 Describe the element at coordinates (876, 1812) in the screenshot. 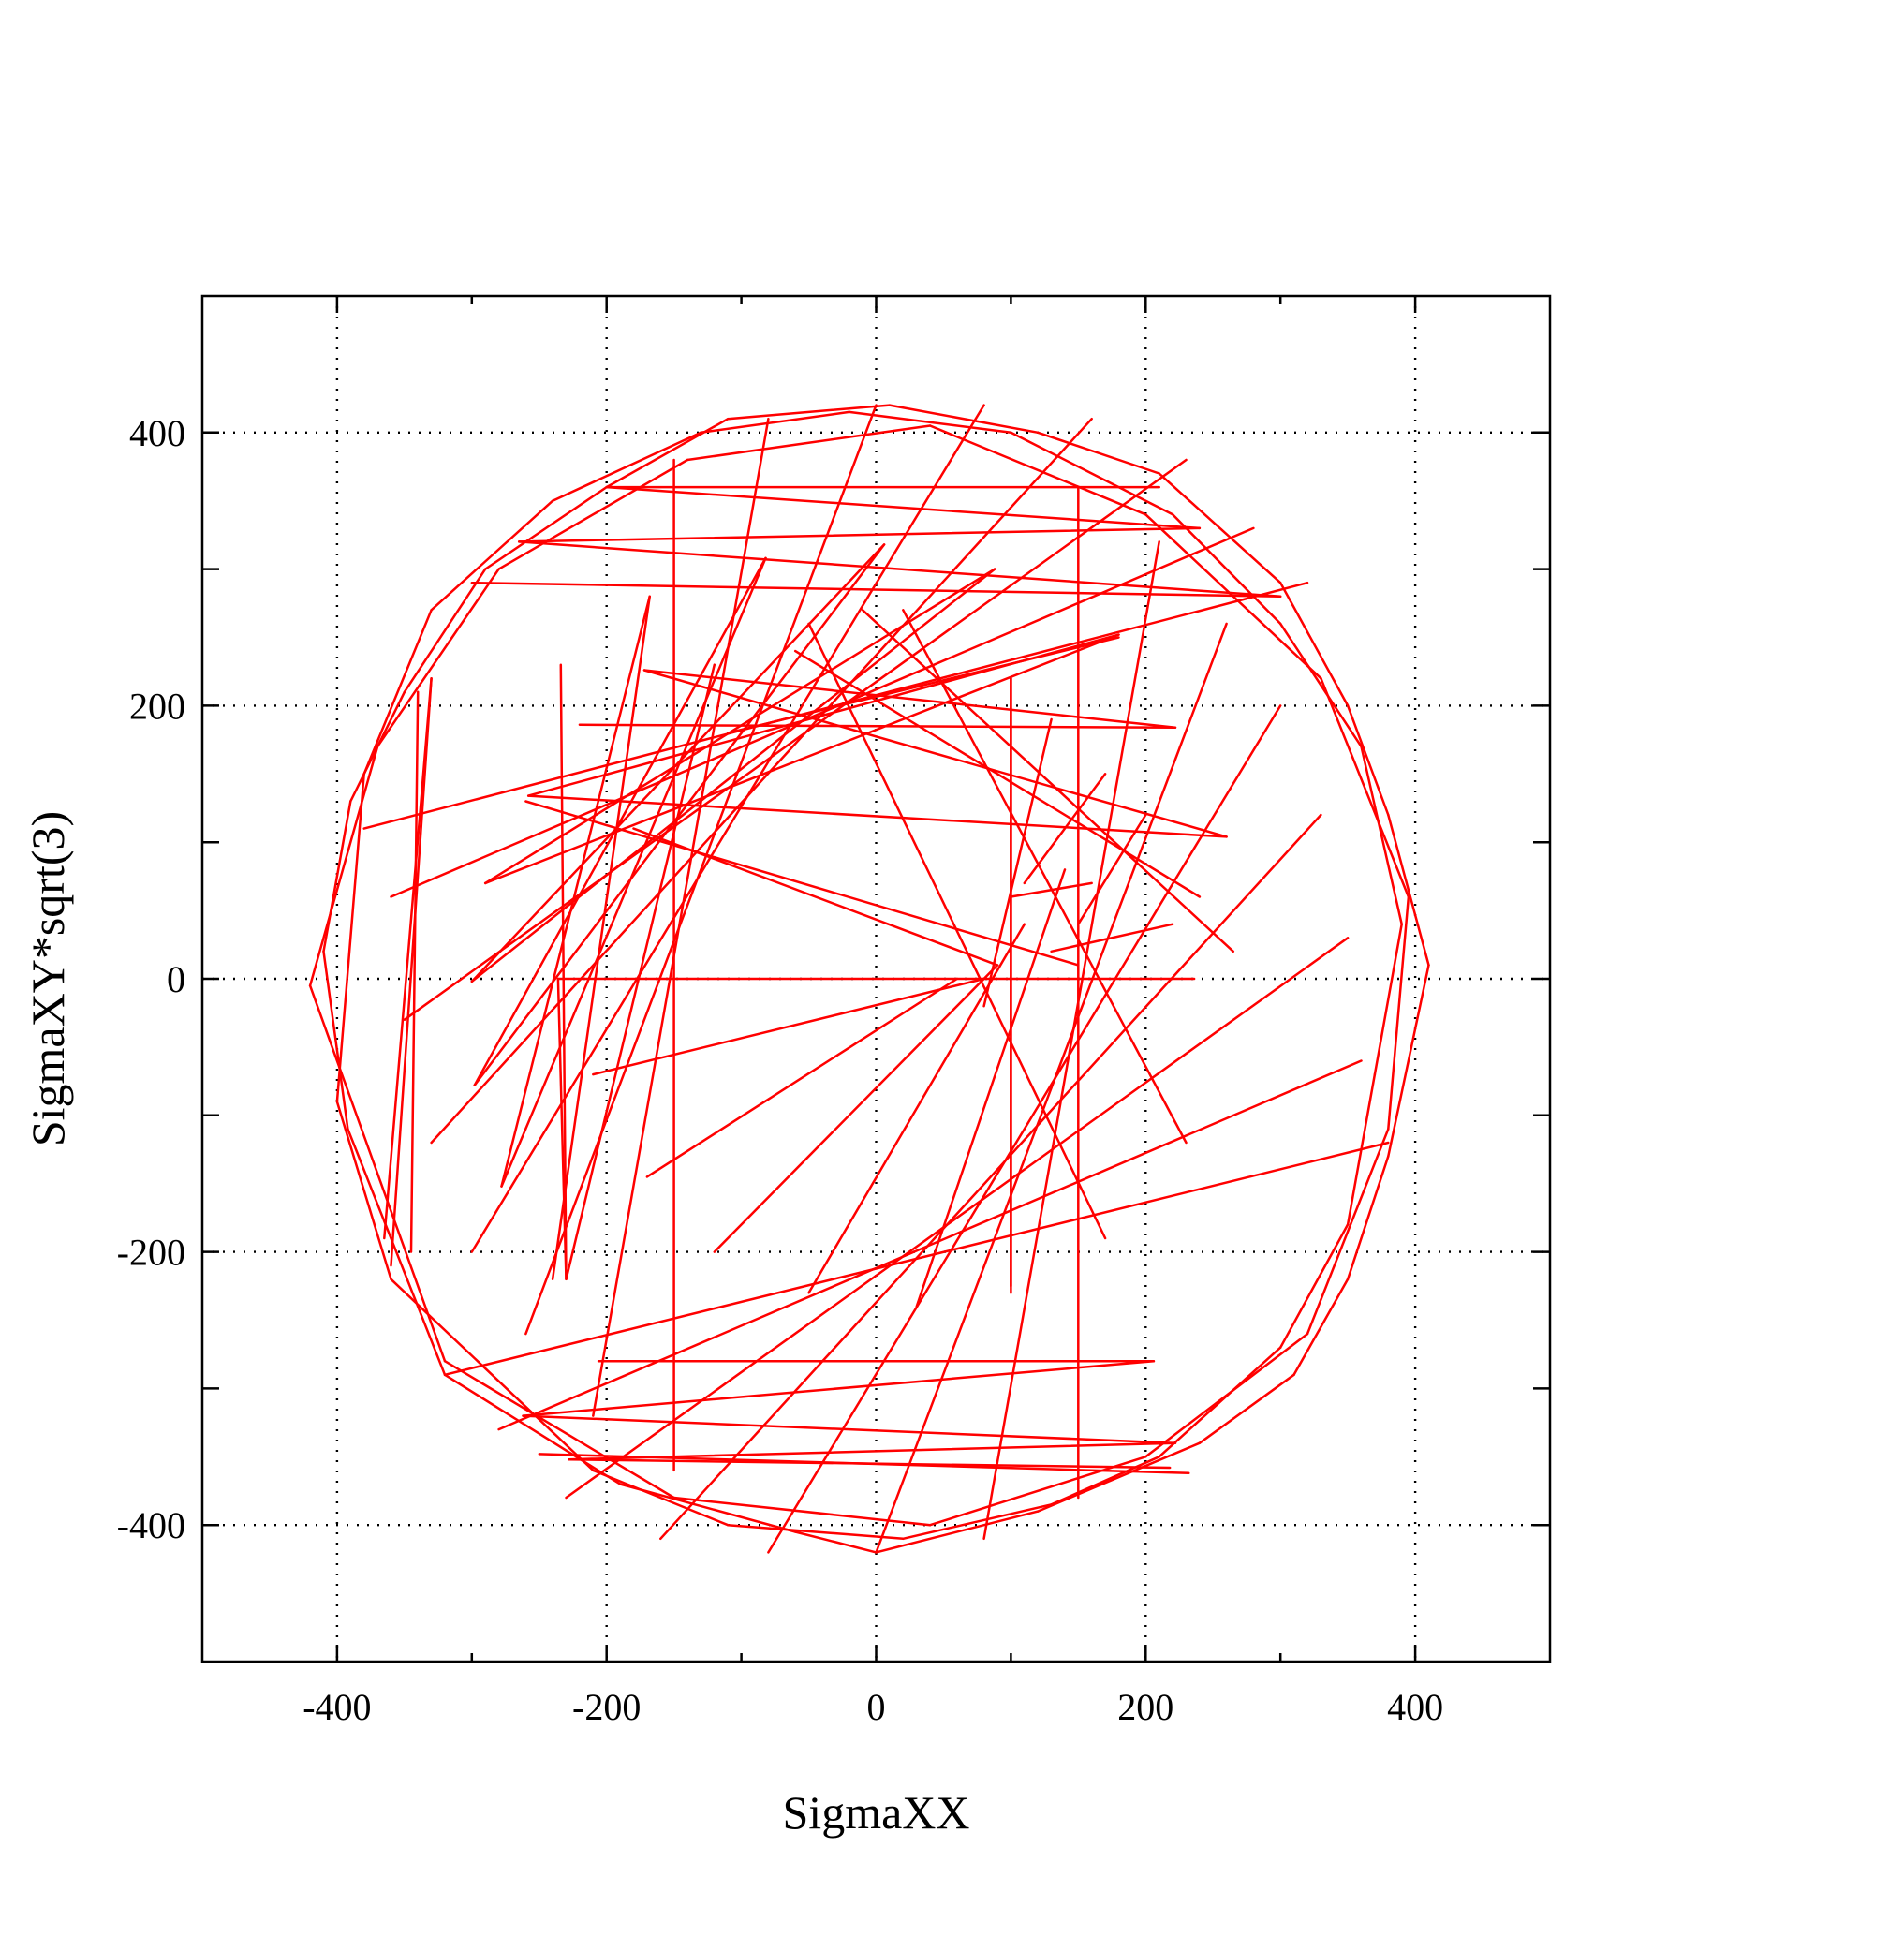

I see `x-axis-title: SigmaXX` at that location.